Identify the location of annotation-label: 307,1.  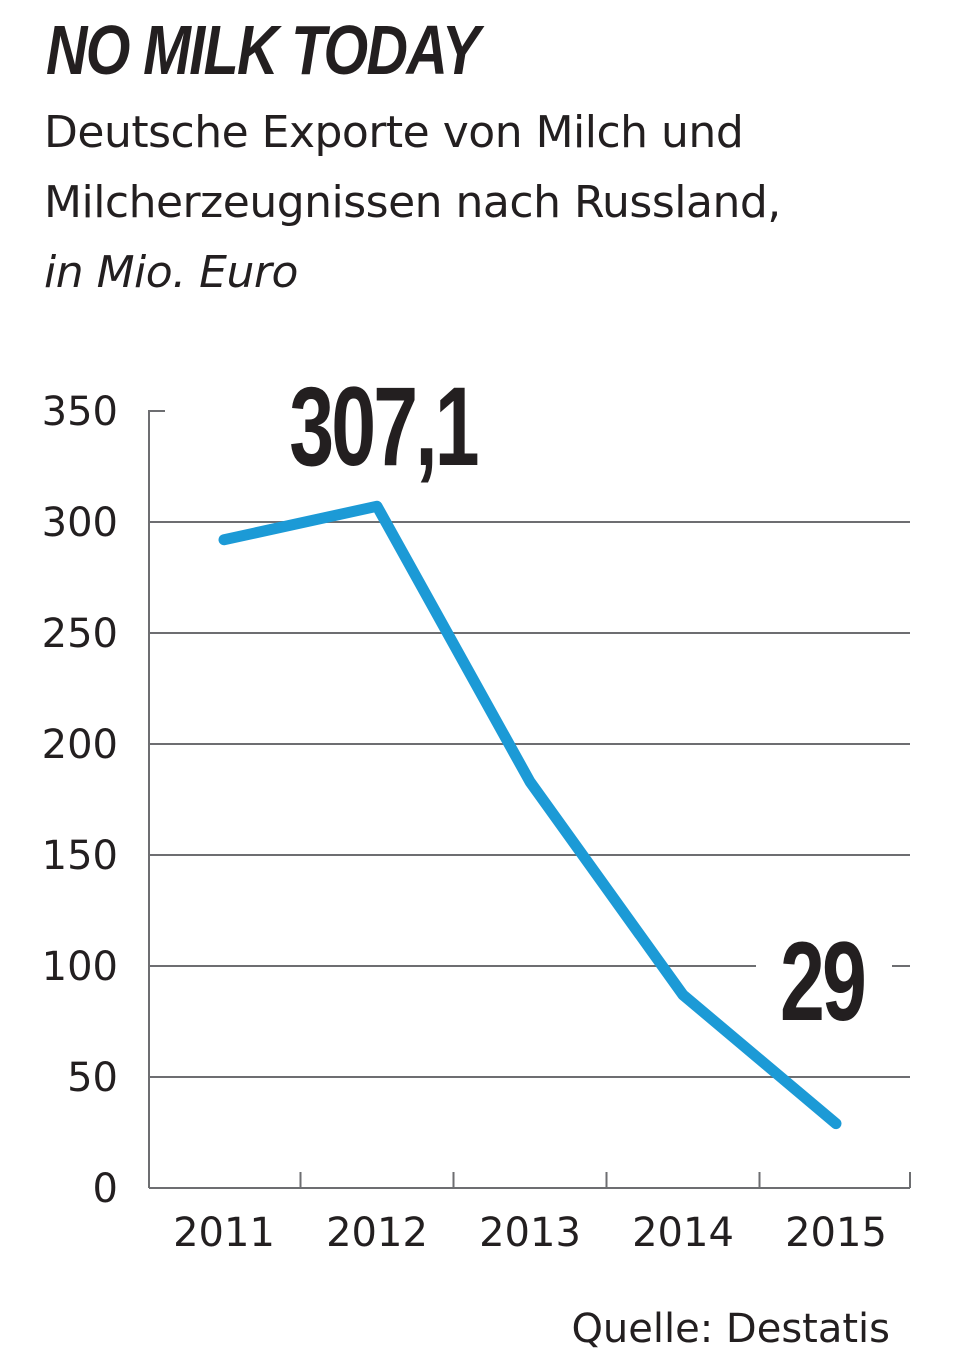
(383, 426).